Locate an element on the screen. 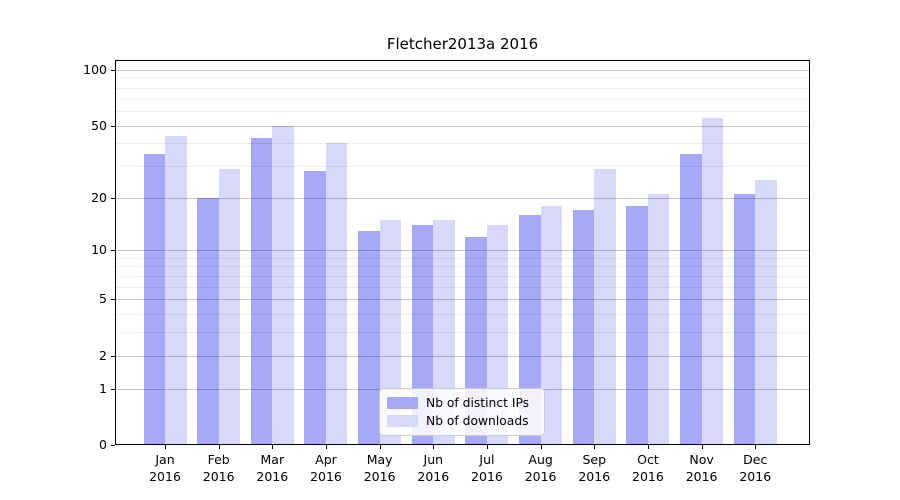 The image size is (900, 500). bar-distinct-ips-dec is located at coordinates (744, 319).